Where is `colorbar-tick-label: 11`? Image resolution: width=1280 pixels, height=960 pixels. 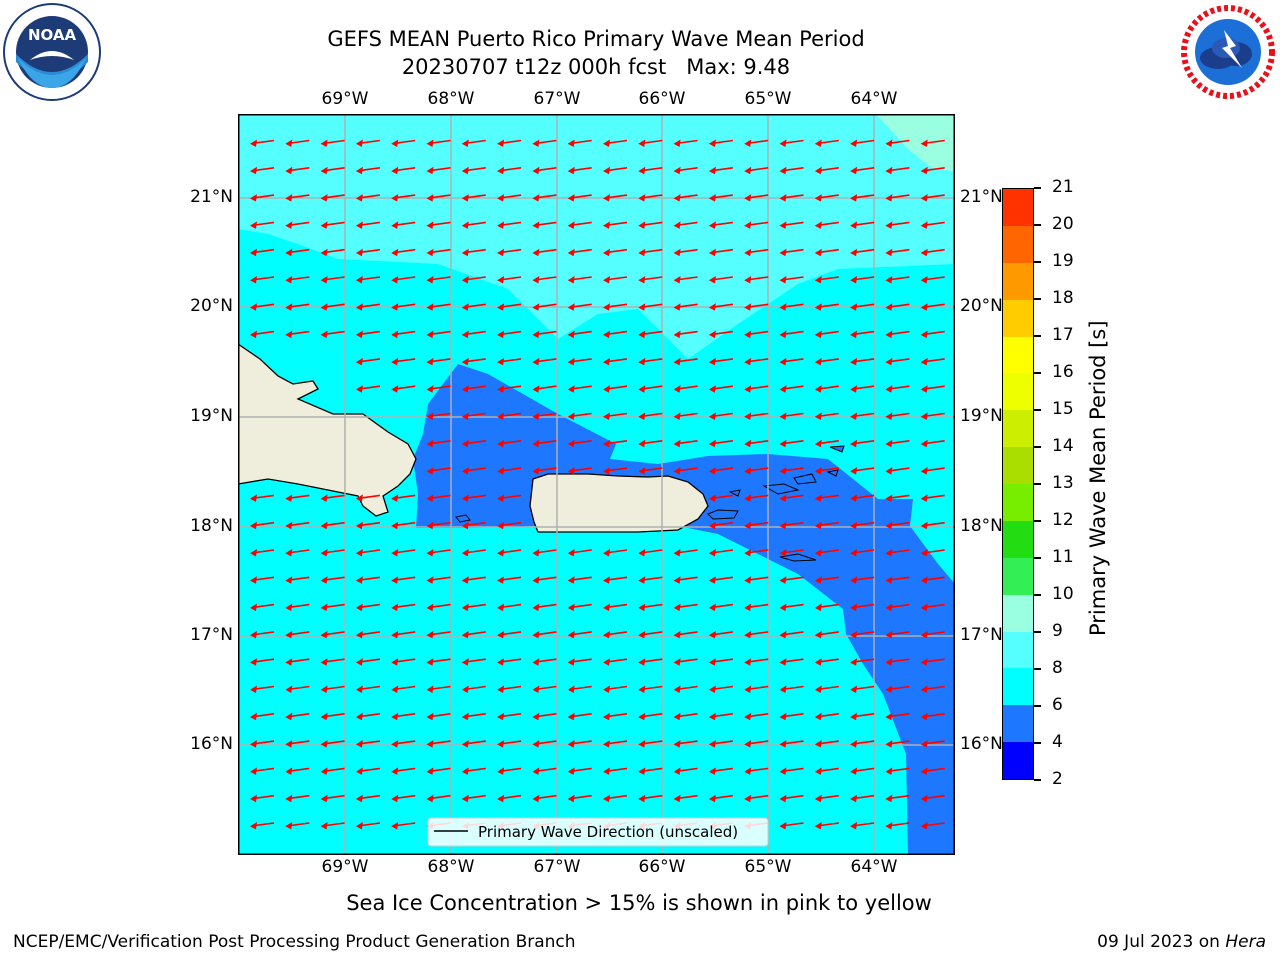 colorbar-tick-label: 11 is located at coordinates (1063, 557).